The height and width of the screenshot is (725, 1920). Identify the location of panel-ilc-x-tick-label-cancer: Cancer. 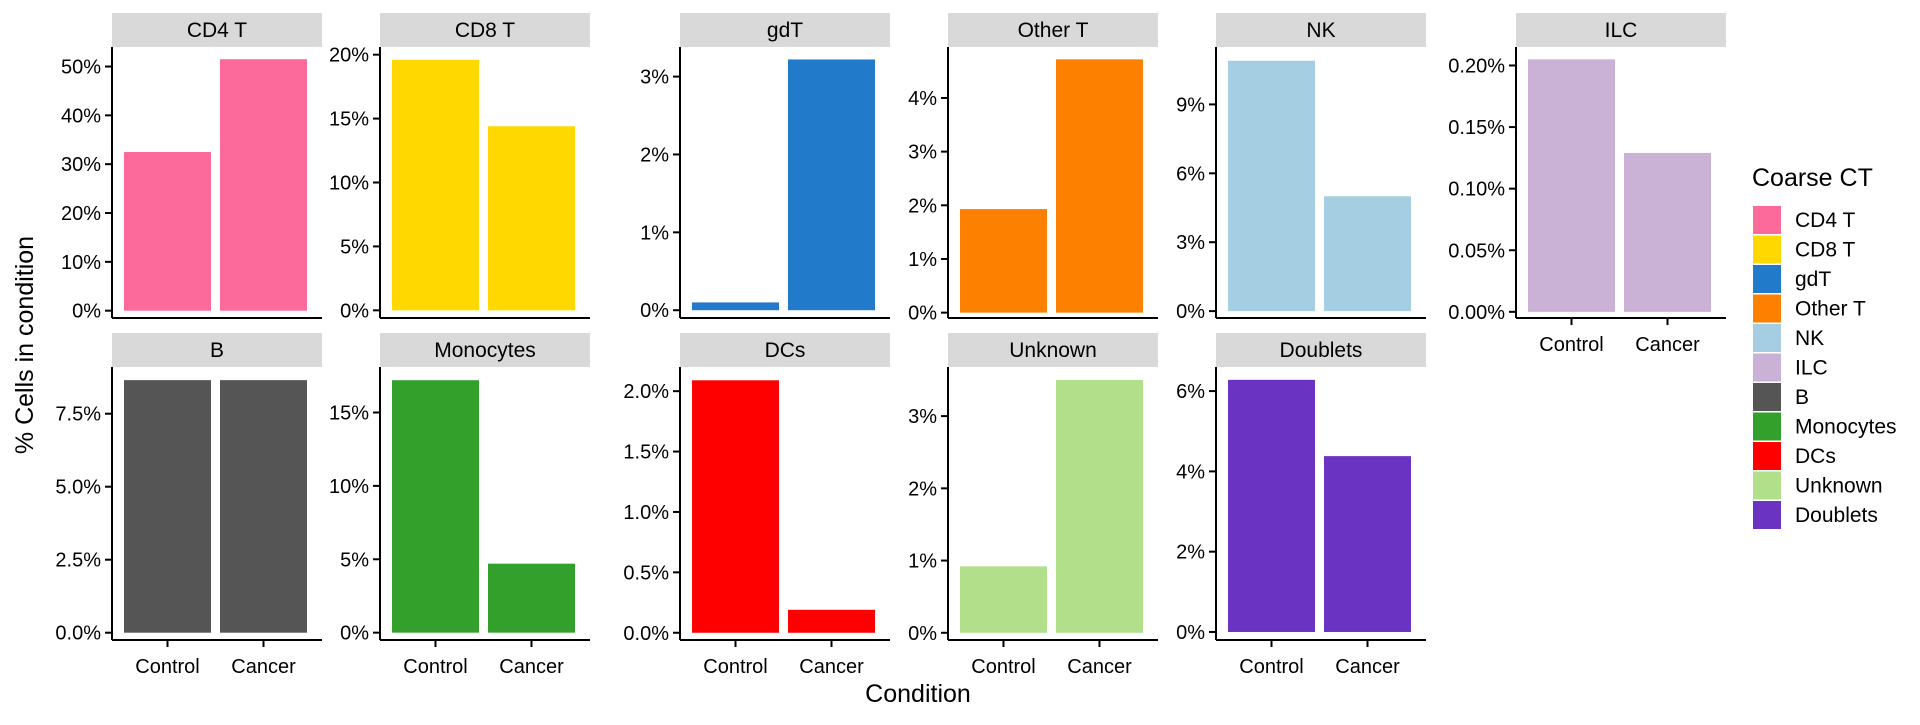
(1667, 345).